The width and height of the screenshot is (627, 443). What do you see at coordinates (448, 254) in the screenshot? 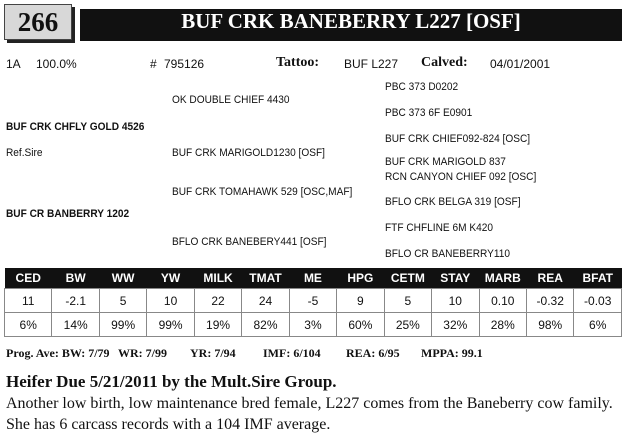
I see `great-grandparent: BFLO CR BANEBERRY110` at bounding box center [448, 254].